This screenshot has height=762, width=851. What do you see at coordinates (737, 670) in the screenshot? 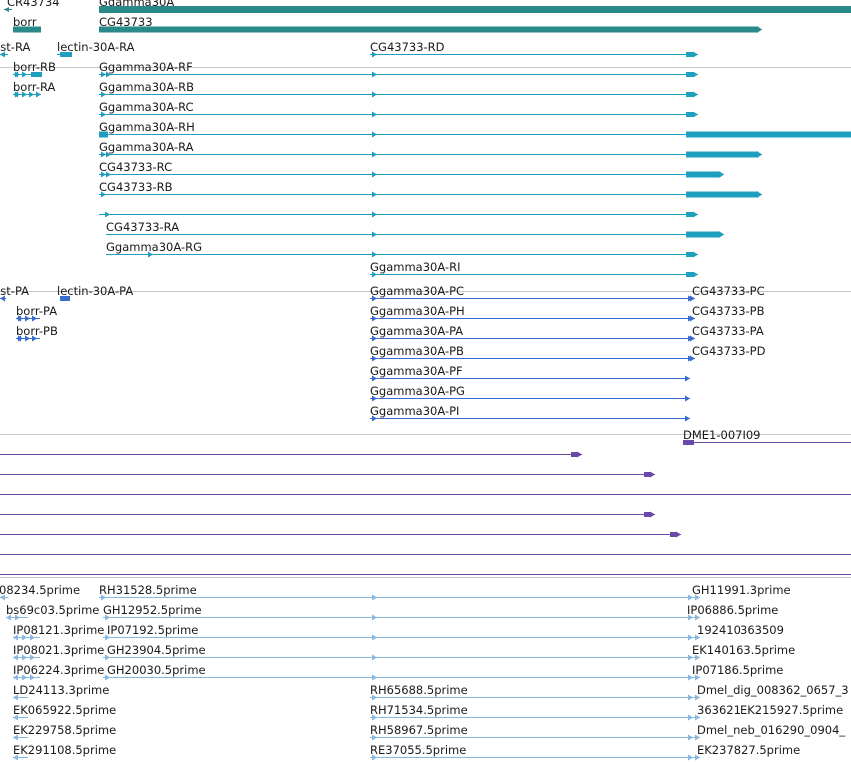
I see `feature: IP07186.5prime` at bounding box center [737, 670].